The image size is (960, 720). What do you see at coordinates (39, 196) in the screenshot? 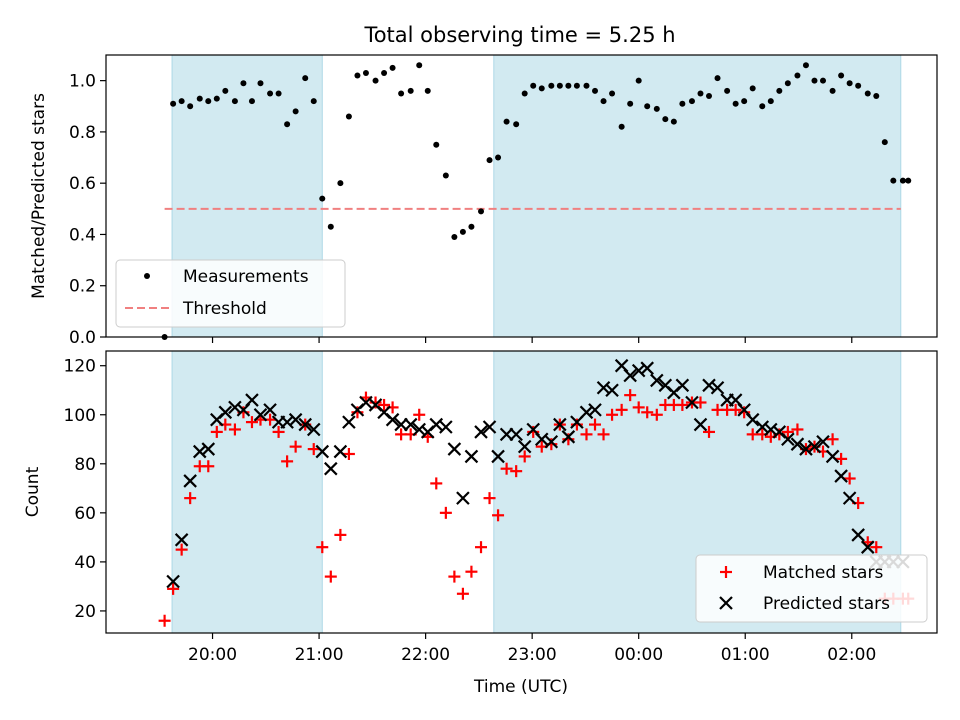
I see `top-y-label: Matched/Predicted stars` at bounding box center [39, 196].